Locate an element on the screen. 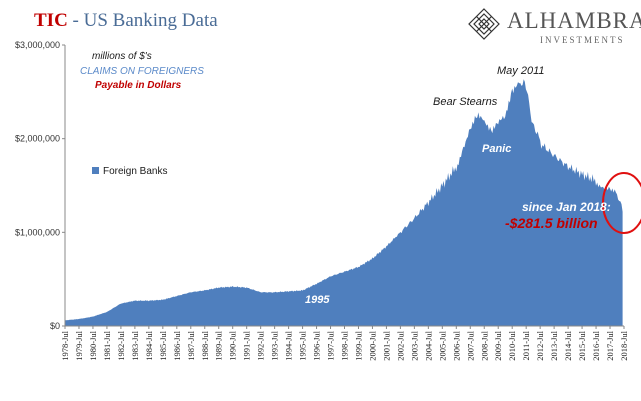 Image resolution: width=641 pixels, height=401 pixels. x-tick-label: 2002-Jul is located at coordinates (400, 345).